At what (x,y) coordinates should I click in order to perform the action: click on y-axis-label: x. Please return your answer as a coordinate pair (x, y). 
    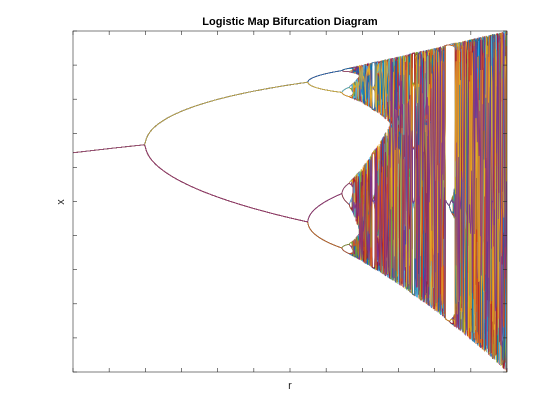
    Looking at the image, I should click on (61, 202).